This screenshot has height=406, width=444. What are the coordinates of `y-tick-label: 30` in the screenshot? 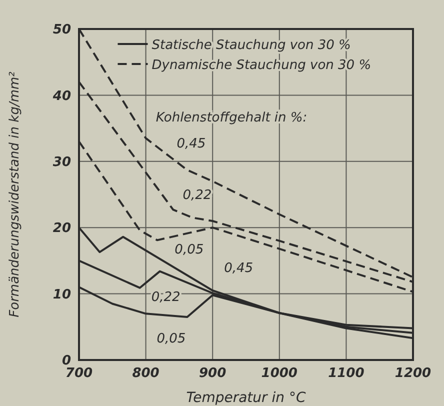 It's located at (61, 162).